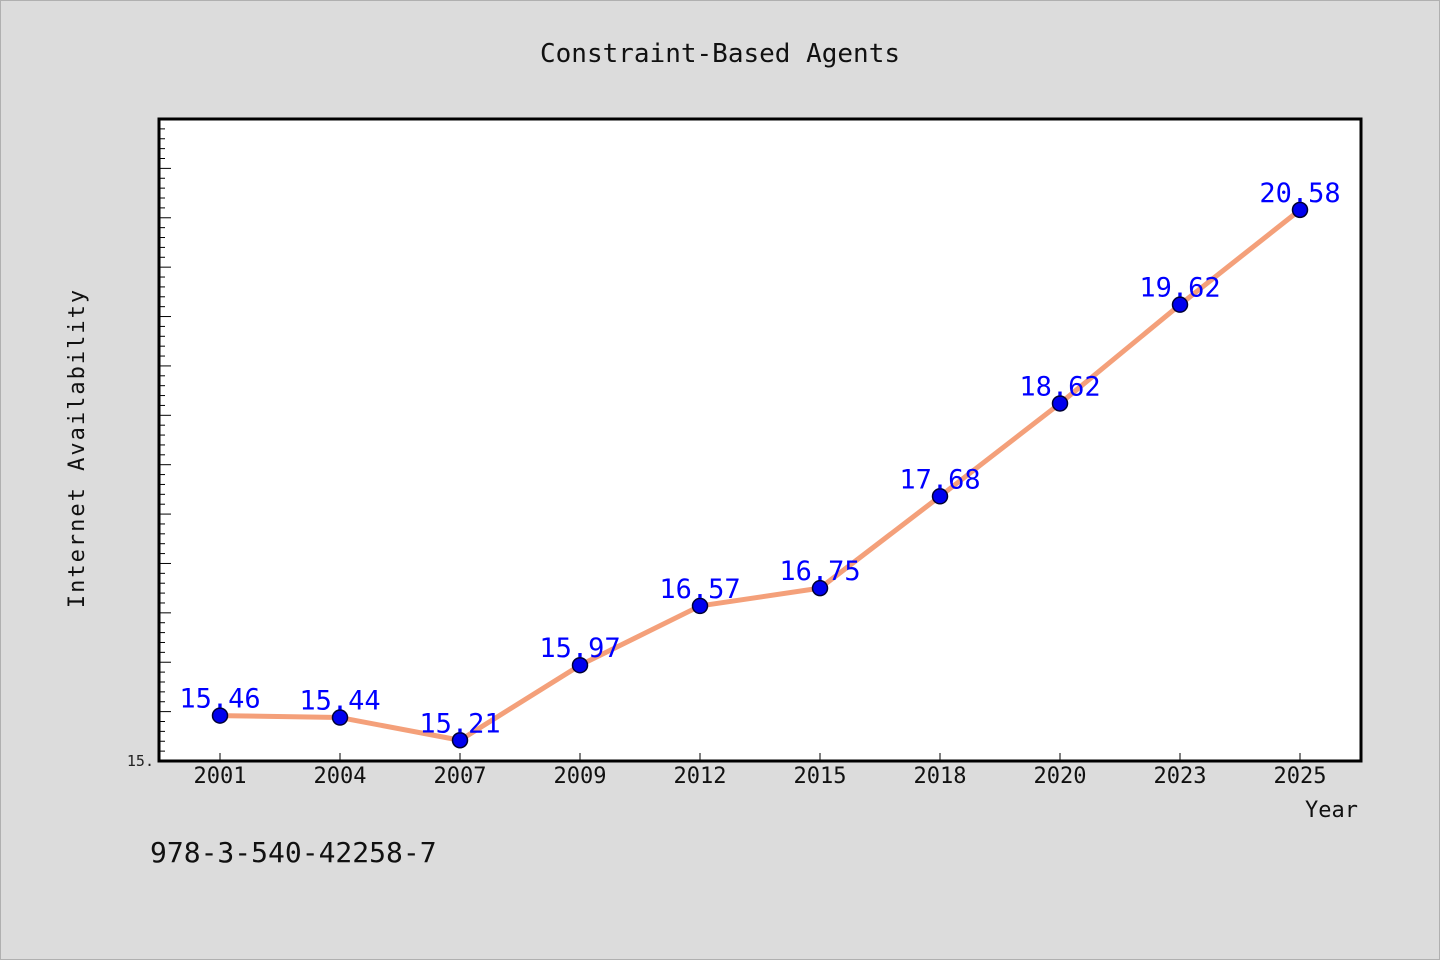  I want to click on x-tick-labels: 2001 2004 2007 2009 2012 2015 2018 2020 2023 2025, so click(760, 776).